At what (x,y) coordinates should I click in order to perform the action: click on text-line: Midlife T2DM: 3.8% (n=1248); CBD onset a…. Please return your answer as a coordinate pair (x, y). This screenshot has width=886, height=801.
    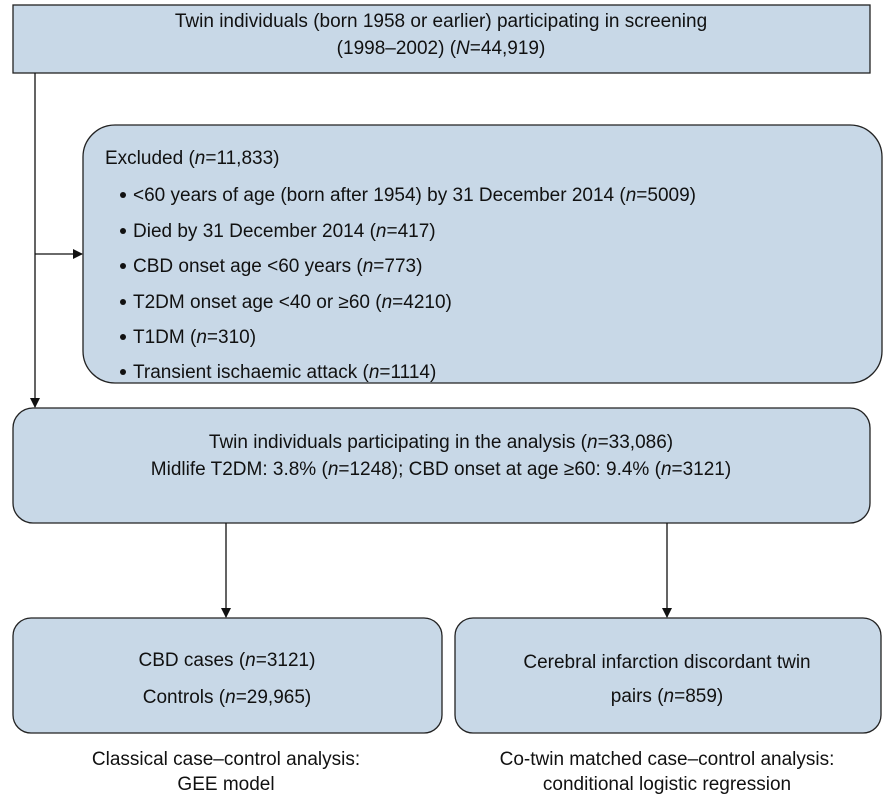
    Looking at the image, I should click on (441, 469).